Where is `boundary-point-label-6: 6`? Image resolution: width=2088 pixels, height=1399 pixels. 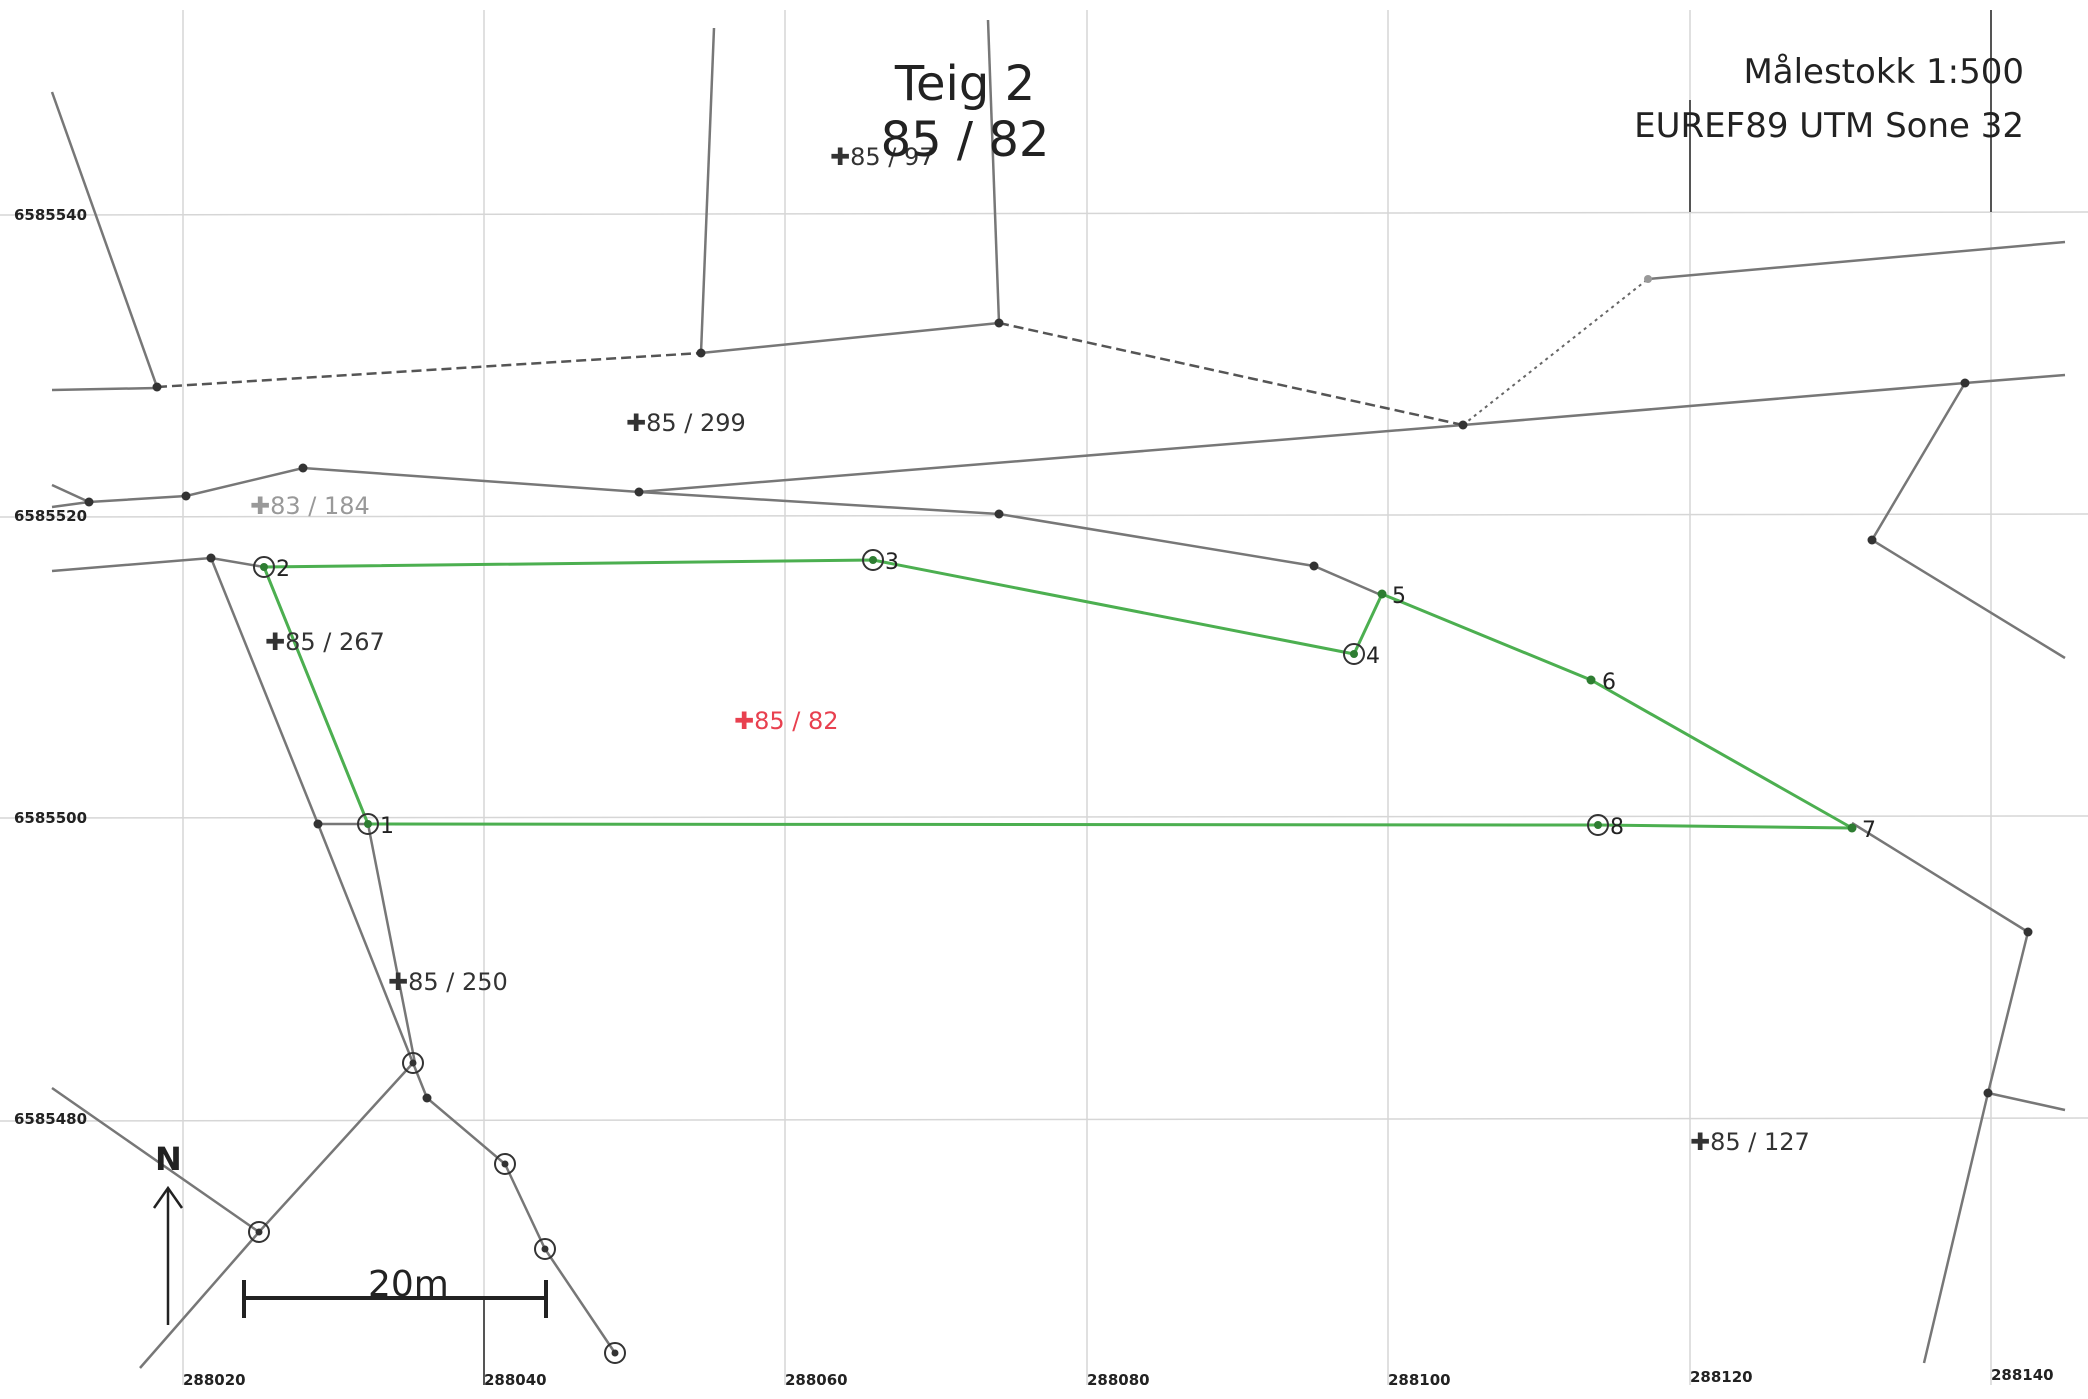 boundary-point-label-6: 6 is located at coordinates (1609, 682).